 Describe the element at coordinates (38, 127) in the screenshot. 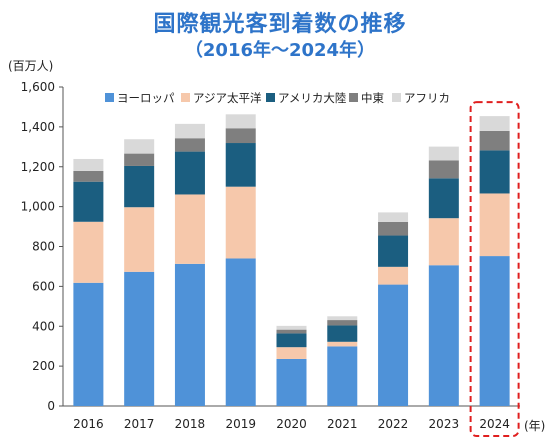

I see `y-tick-label: 1,400` at that location.